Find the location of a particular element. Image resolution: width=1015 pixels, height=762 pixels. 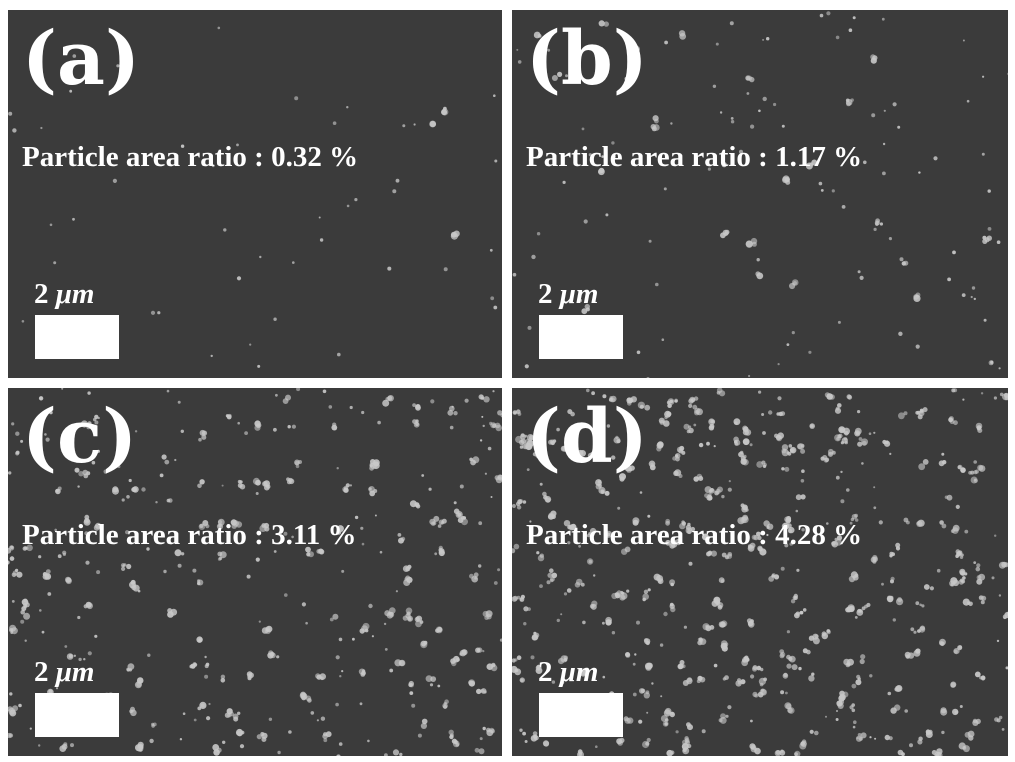

panel-label: (b) is located at coordinates (587, 59).